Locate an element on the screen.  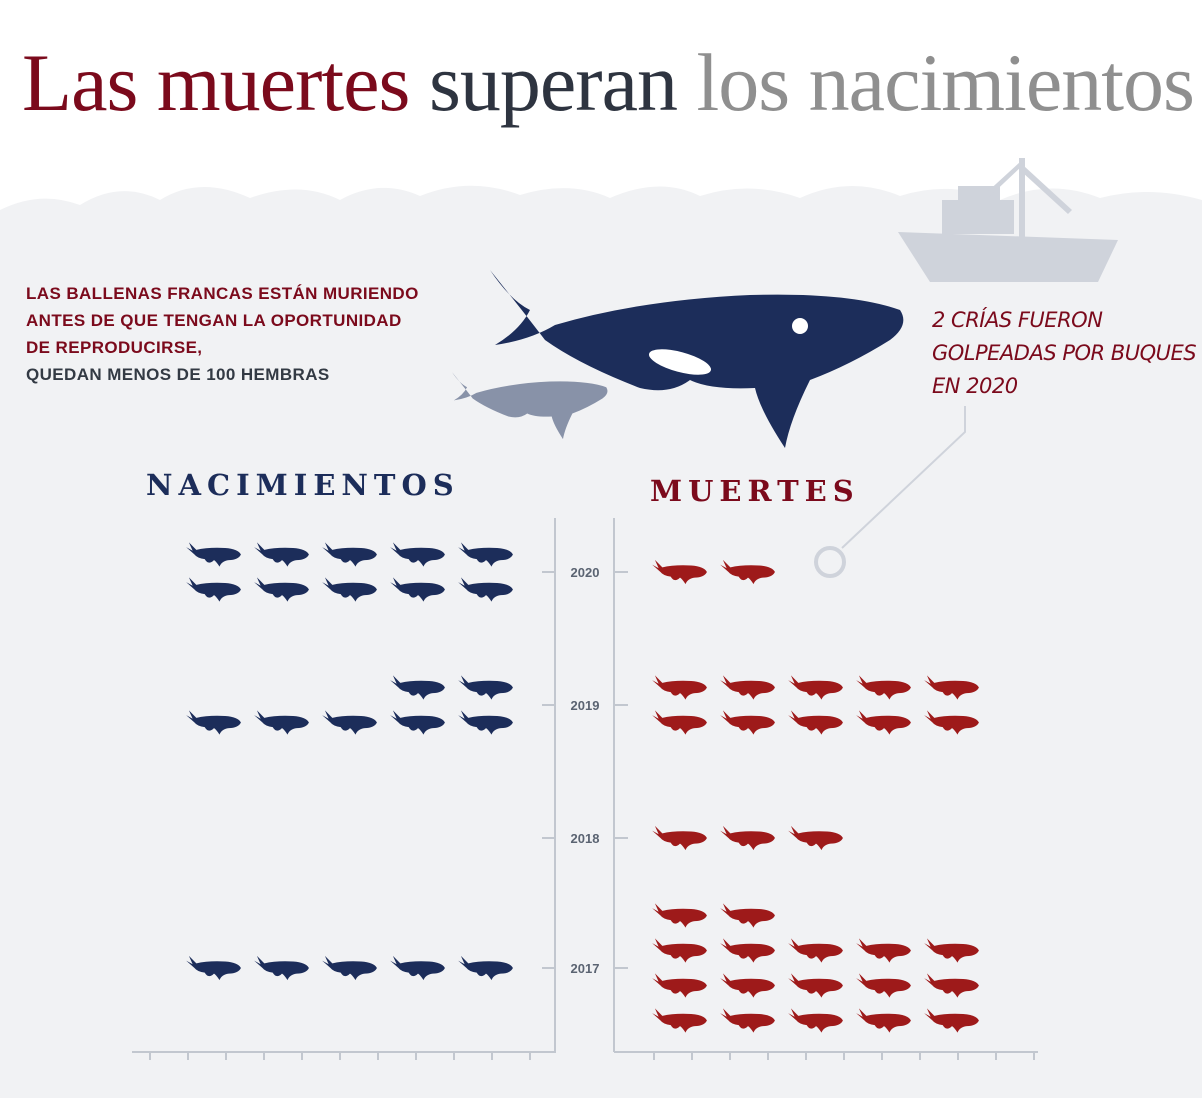
title-part-births: los nacimientos is located at coordinates (945, 82).